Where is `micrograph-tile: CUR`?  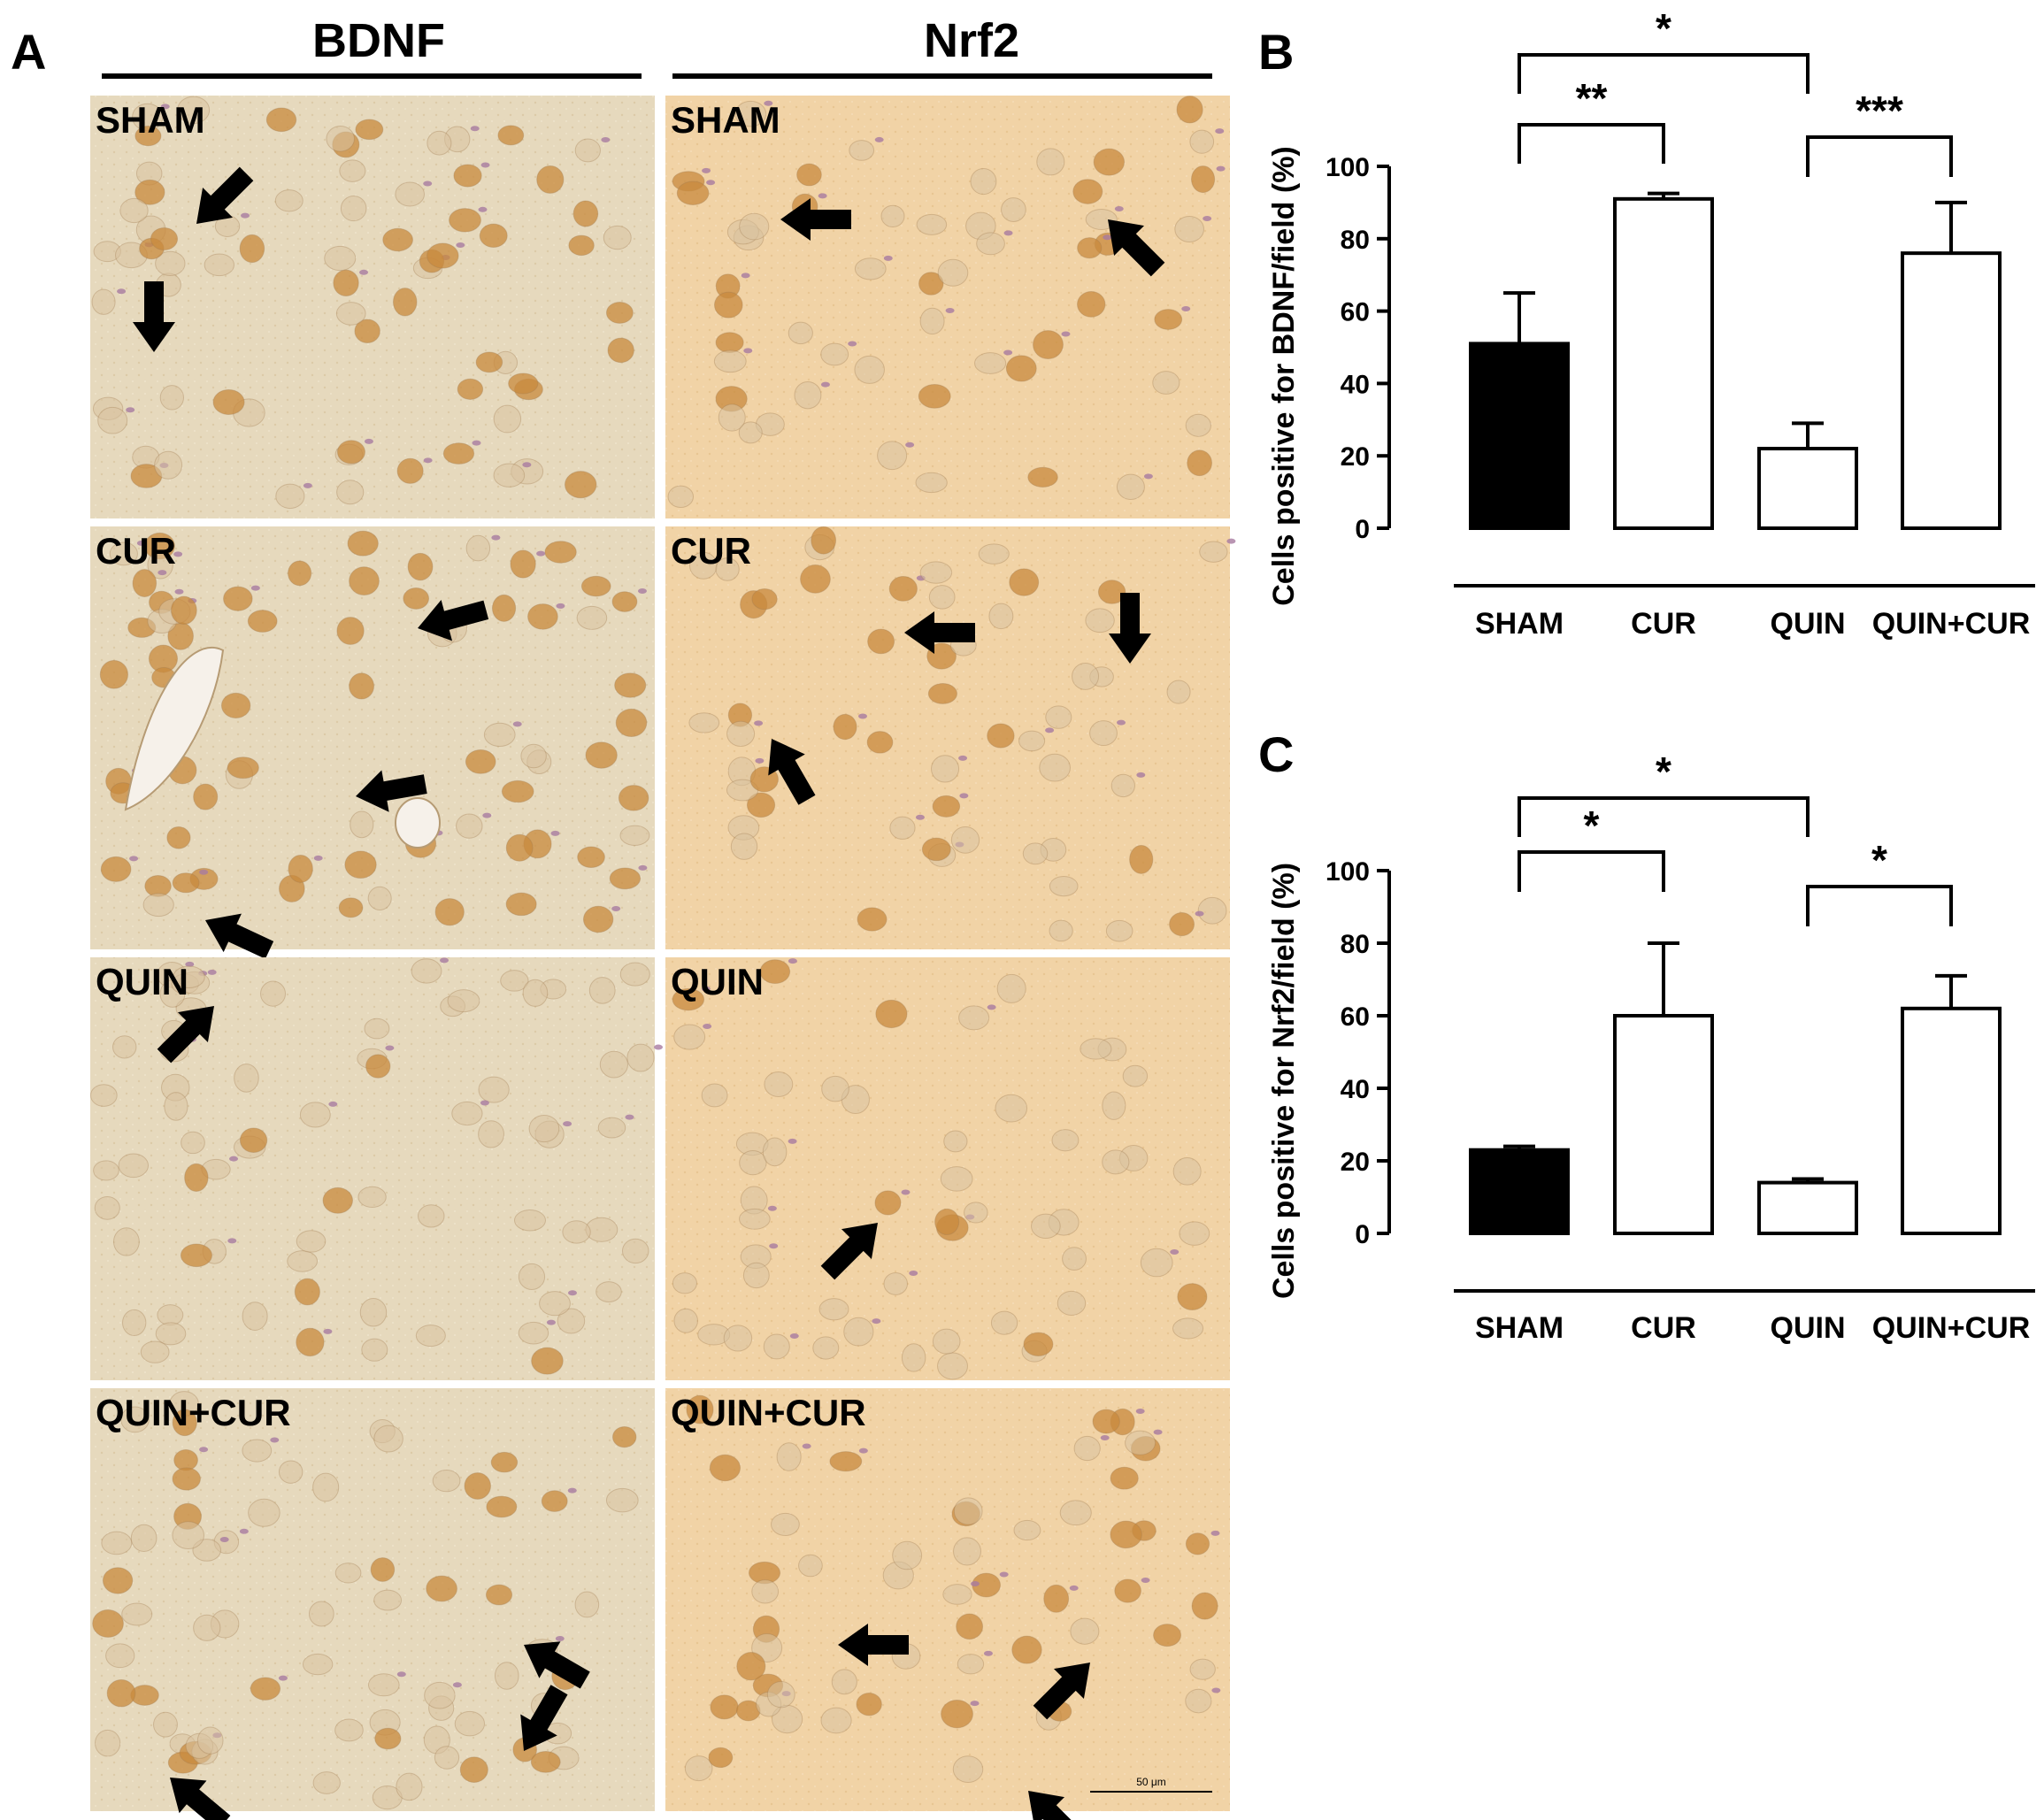 micrograph-tile: CUR is located at coordinates (951, 738).